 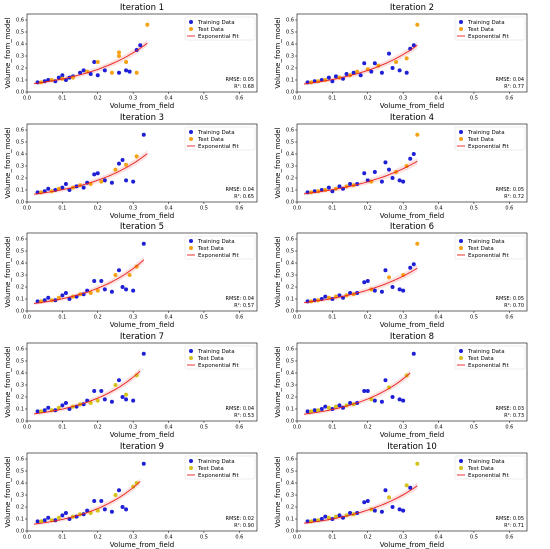 What do you see at coordinates (210, 469) in the screenshot?
I see `legend-test-label: Test Data` at bounding box center [210, 469].